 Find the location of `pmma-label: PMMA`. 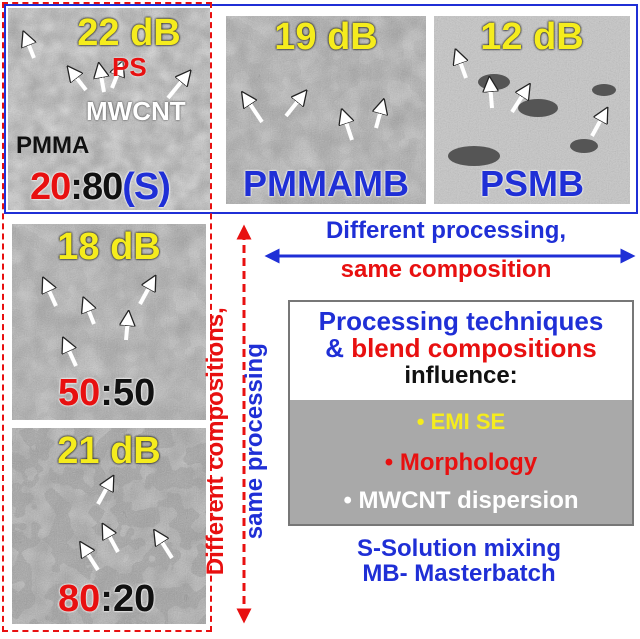

pmma-label: PMMA is located at coordinates (53, 145).